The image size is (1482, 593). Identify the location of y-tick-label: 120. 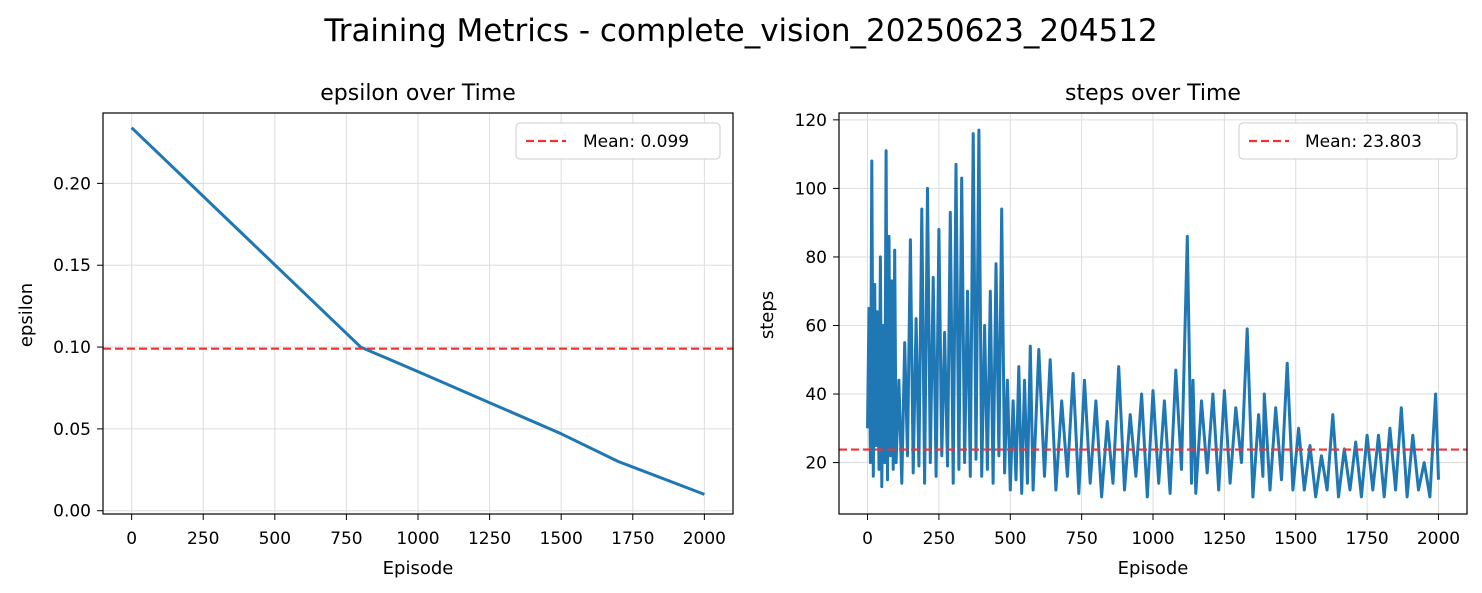
(811, 121).